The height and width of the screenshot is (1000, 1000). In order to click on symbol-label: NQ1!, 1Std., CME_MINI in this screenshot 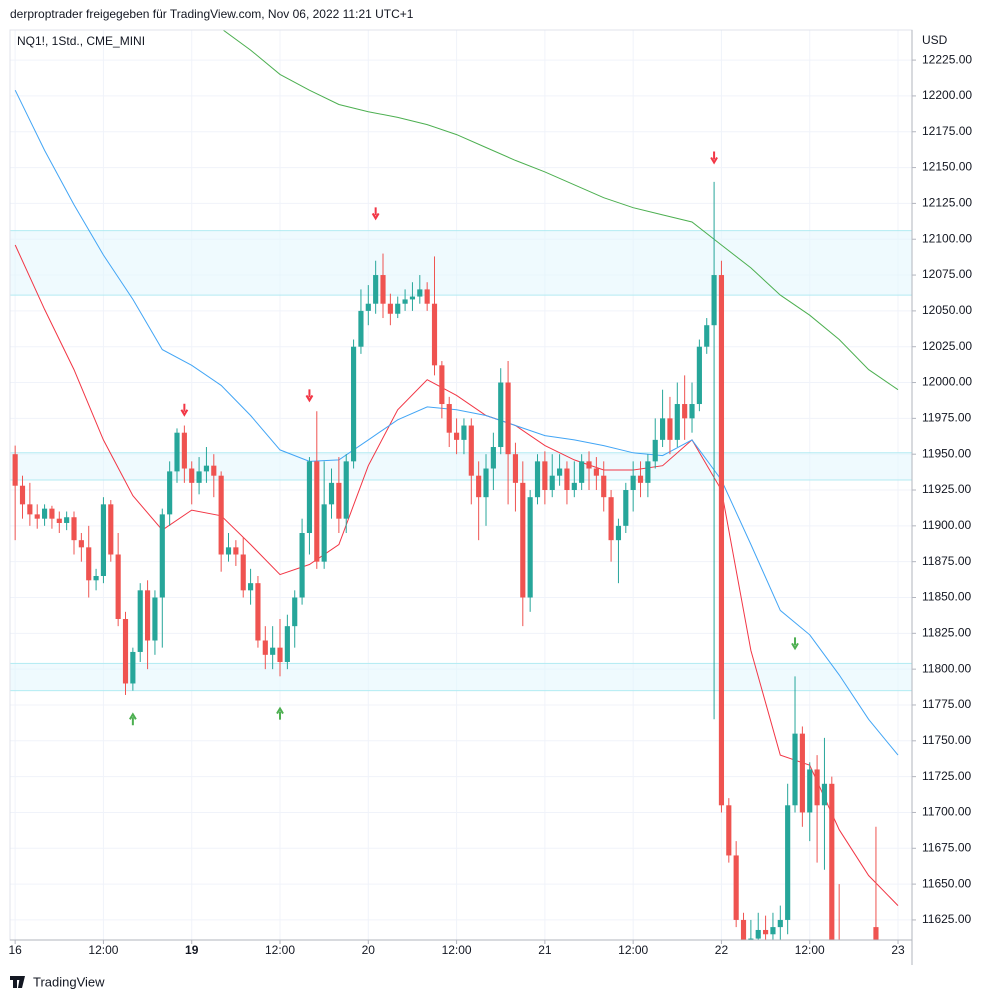, I will do `click(81, 41)`.